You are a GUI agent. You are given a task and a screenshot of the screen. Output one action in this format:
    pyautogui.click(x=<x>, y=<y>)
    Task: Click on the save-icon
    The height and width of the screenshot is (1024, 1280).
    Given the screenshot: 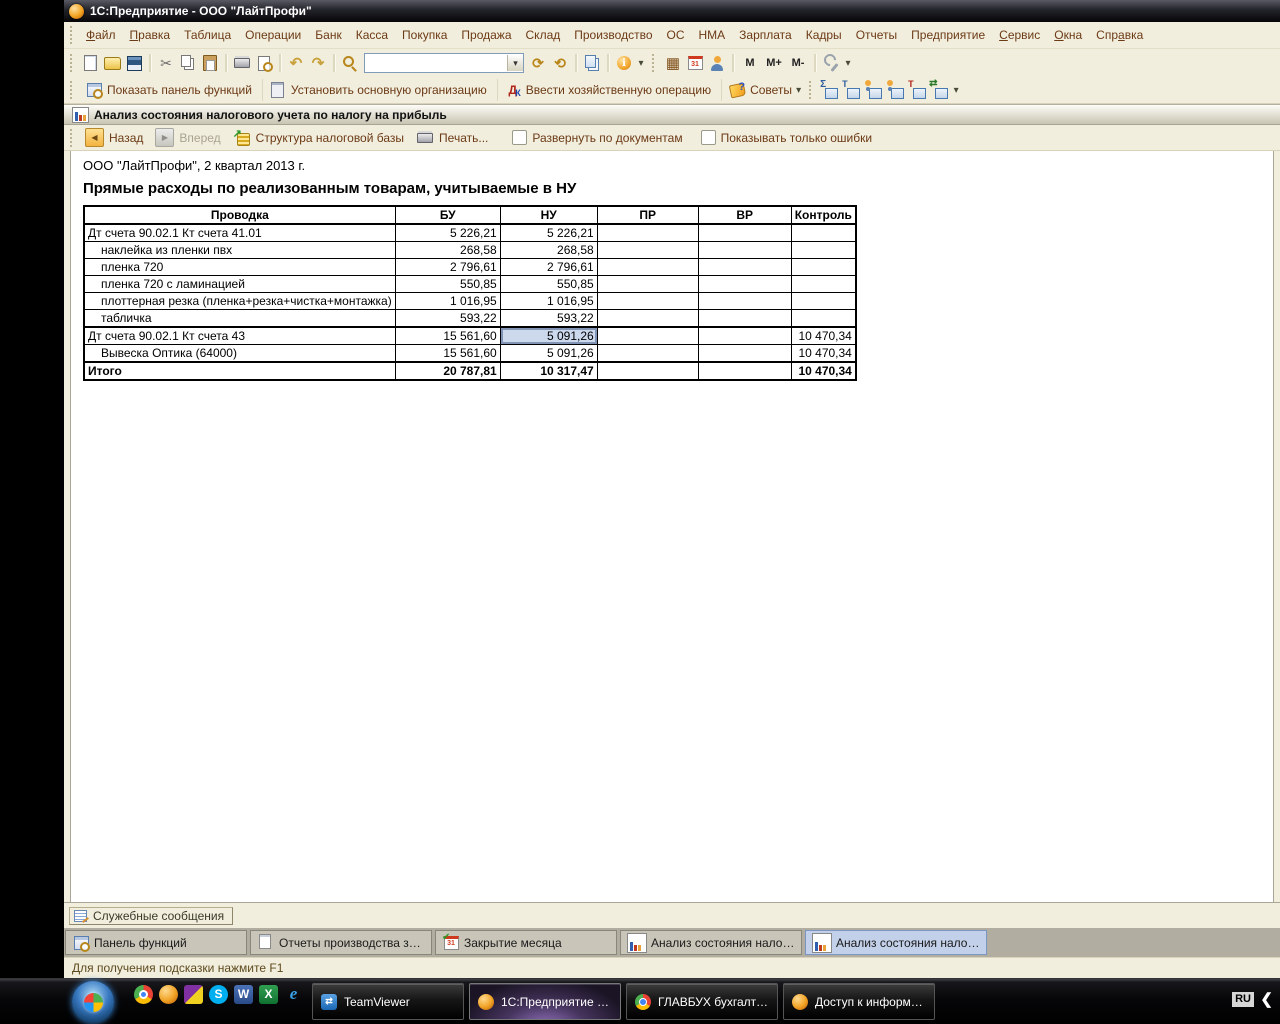 What is the action you would take?
    pyautogui.click(x=134, y=63)
    